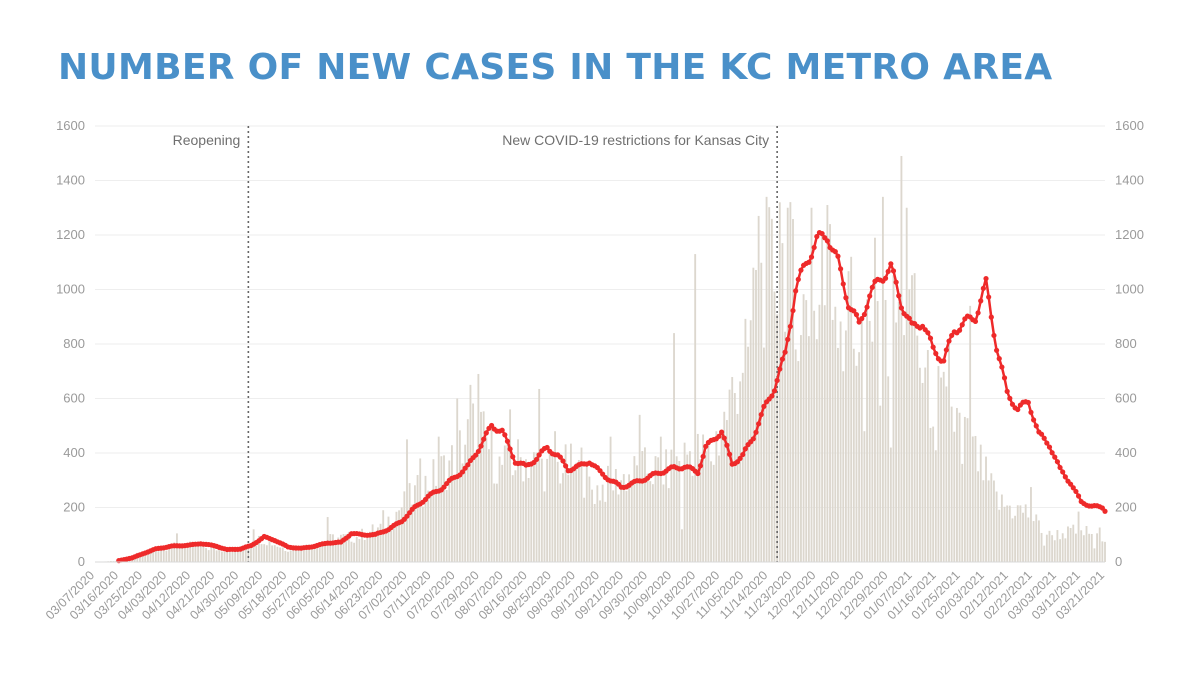 This screenshot has width=1200, height=674. What do you see at coordinates (1129, 289) in the screenshot?
I see `y-tick-label-right: 1000` at bounding box center [1129, 289].